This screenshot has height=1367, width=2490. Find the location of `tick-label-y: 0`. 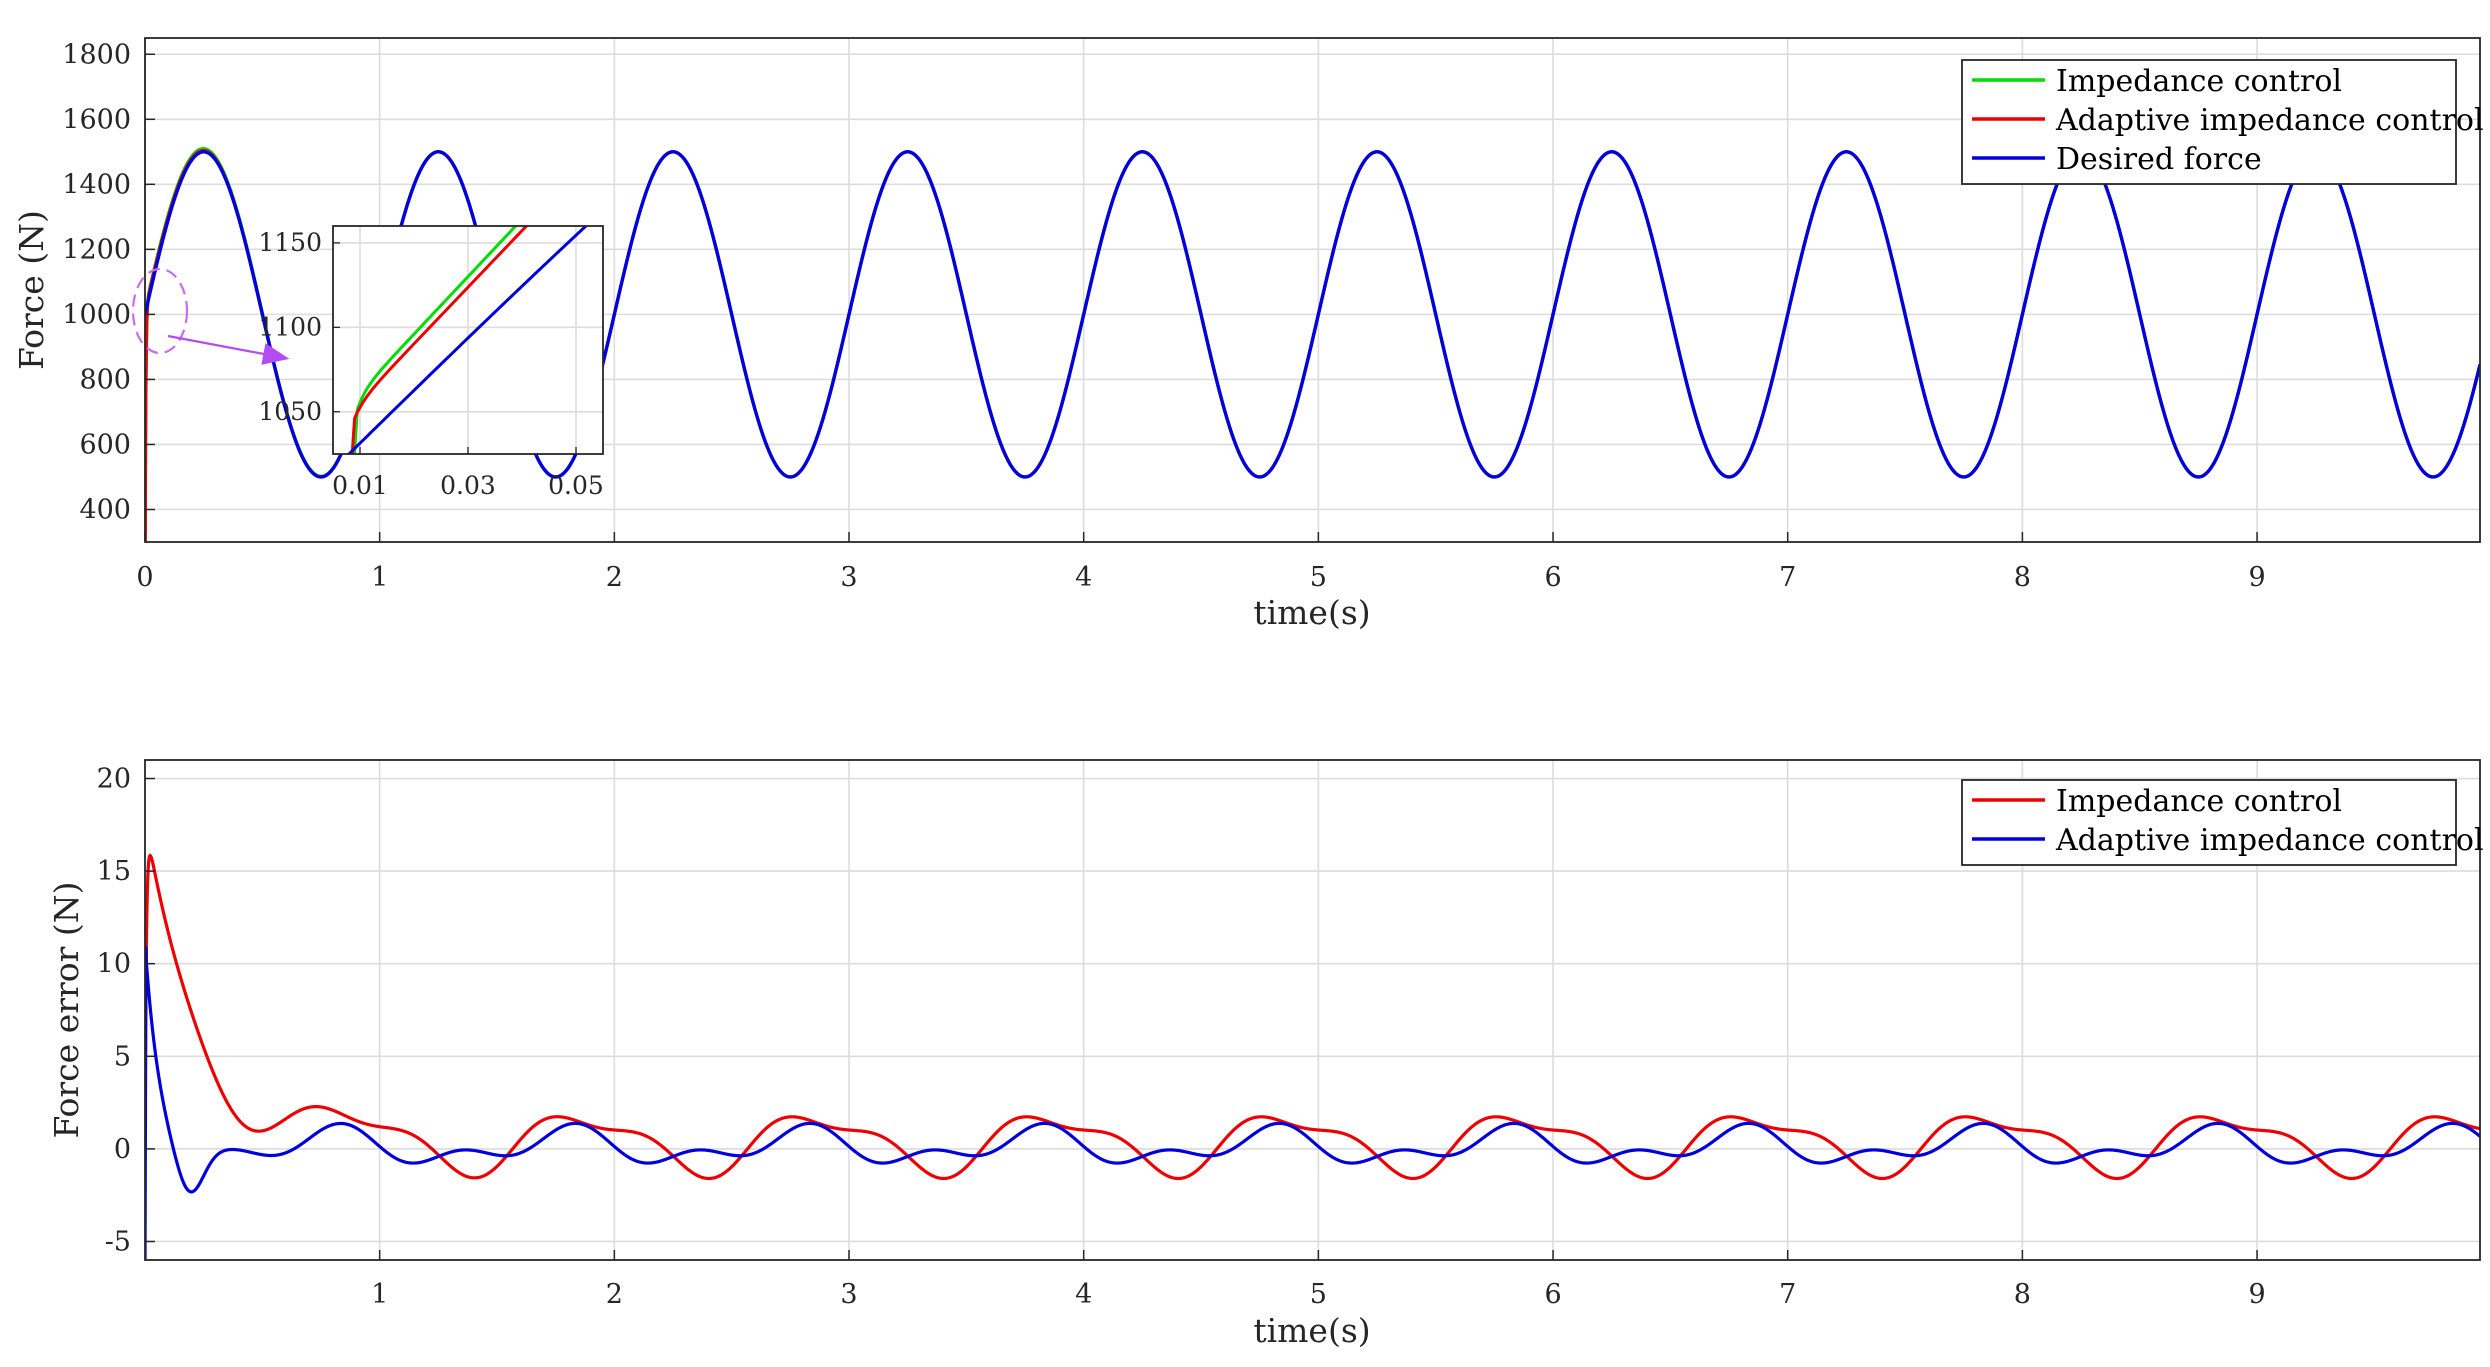

tick-label-y: 0 is located at coordinates (122, 1149).